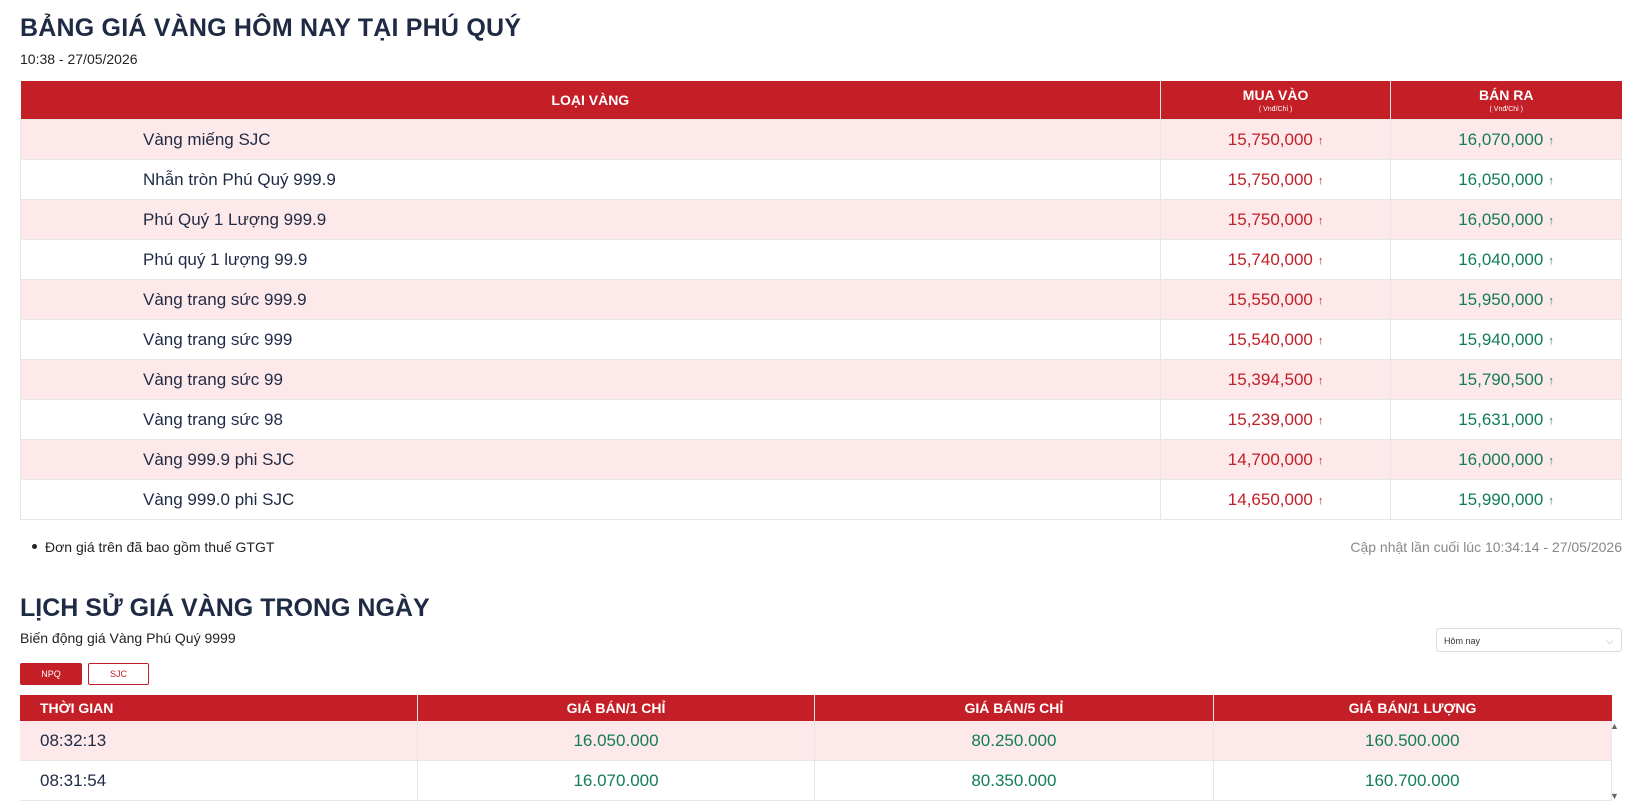 This screenshot has height=801, width=1638. Describe the element at coordinates (1270, 379) in the screenshot. I see `buy-price: 15,394,500` at that location.